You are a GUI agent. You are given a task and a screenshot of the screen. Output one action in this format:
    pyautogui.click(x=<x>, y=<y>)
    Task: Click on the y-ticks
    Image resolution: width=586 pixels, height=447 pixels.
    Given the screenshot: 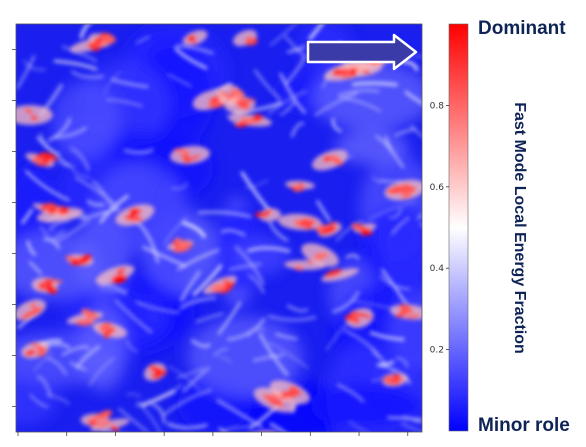 What is the action you would take?
    pyautogui.click(x=14, y=228)
    